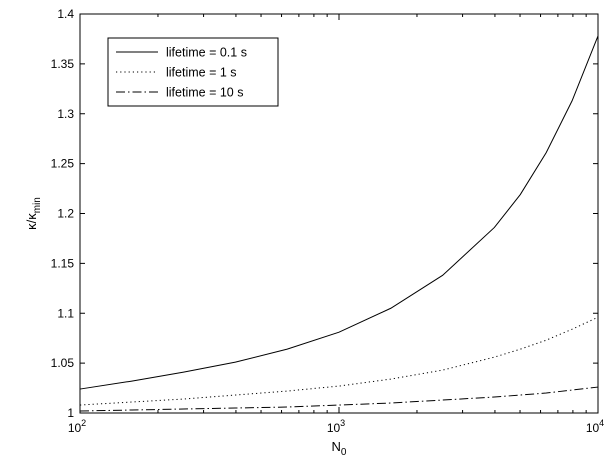  I want to click on x-axis-label: N0, so click(339, 448).